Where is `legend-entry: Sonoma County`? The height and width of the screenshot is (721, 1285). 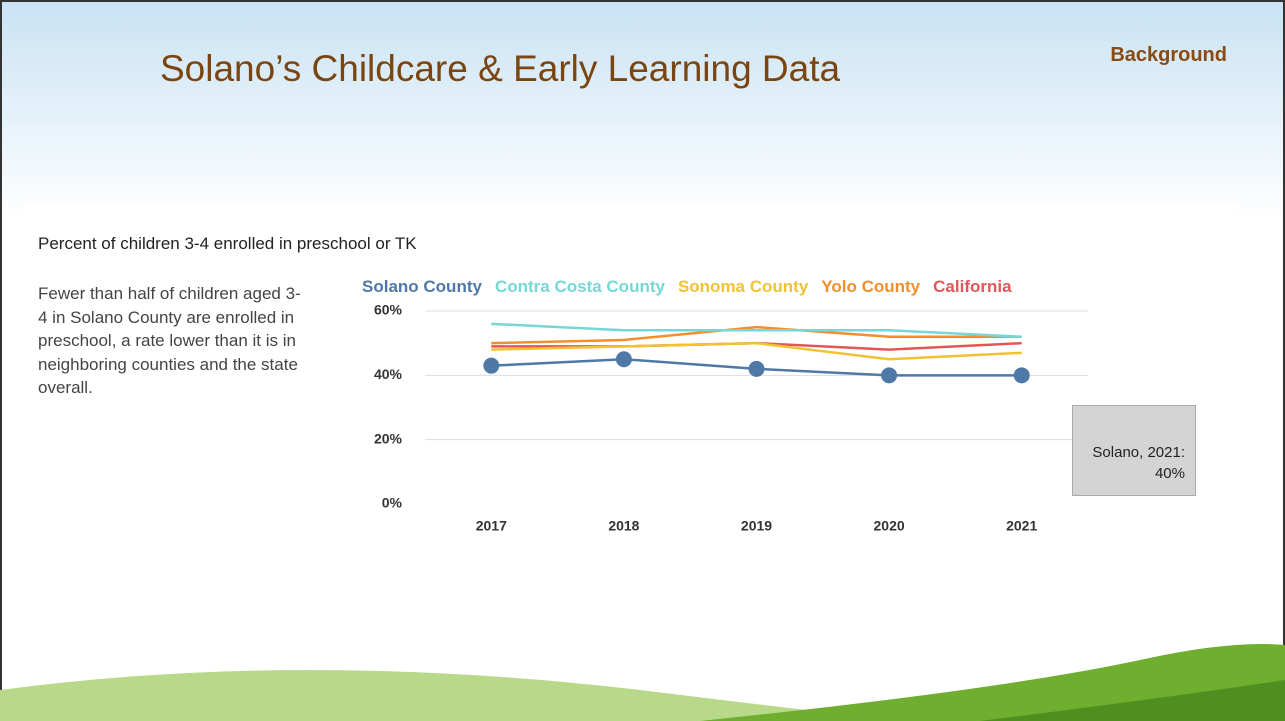
legend-entry: Sonoma County is located at coordinates (743, 286).